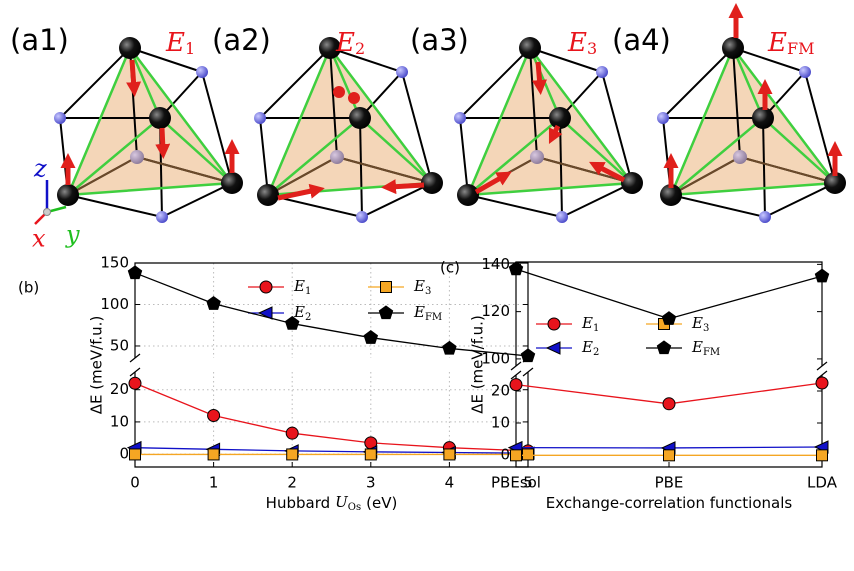  I want to click on x-axis-label-unit: (eV), so click(381, 503).